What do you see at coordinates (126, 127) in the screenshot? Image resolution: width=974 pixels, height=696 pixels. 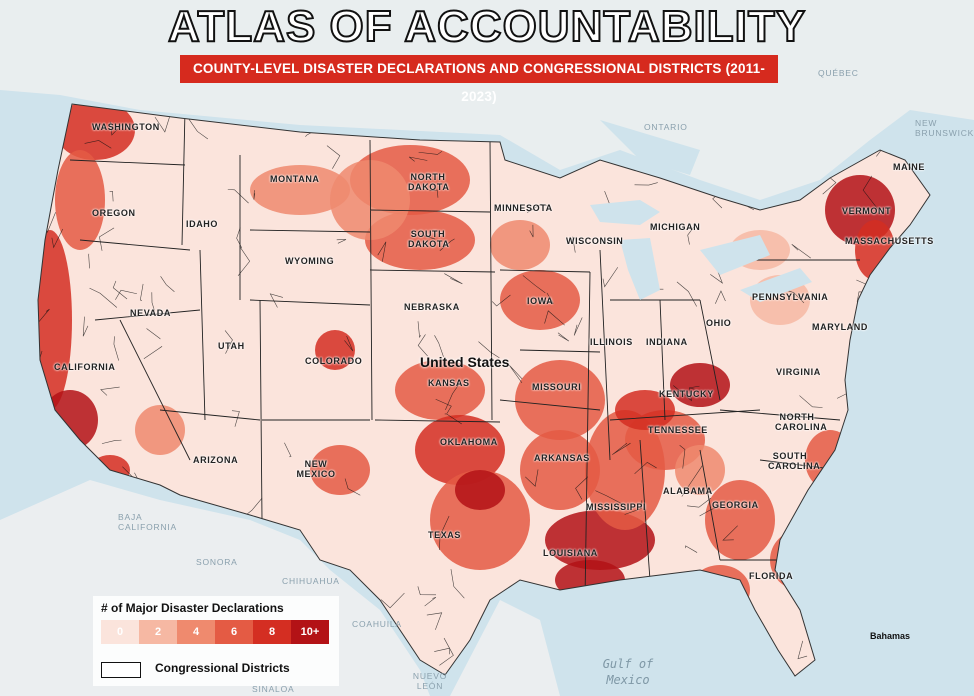 I see `label-washington: WASHINGTON` at bounding box center [126, 127].